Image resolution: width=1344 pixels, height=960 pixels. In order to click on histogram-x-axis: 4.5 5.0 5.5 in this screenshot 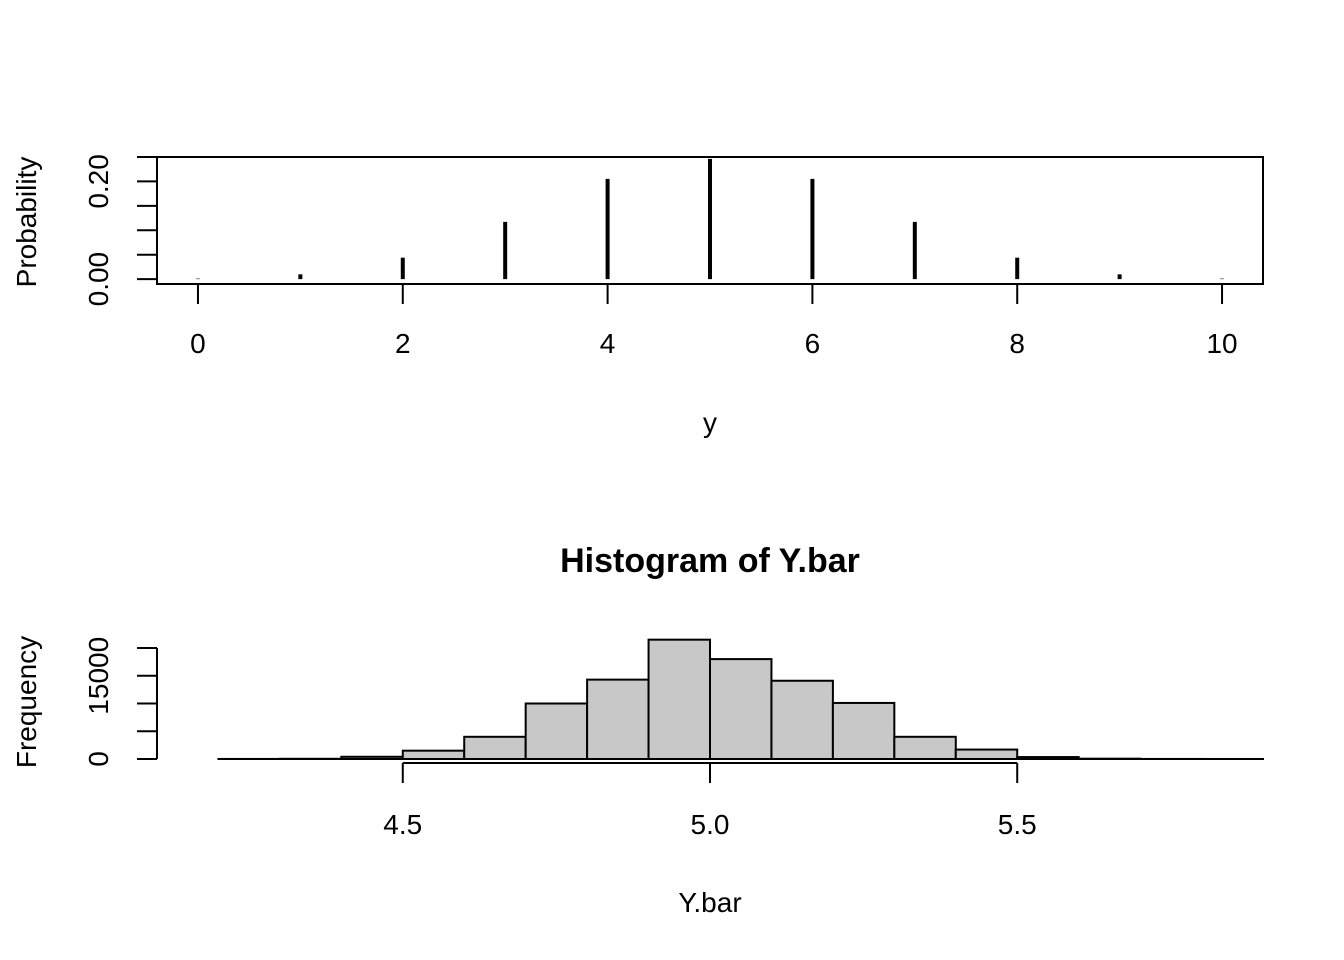, I will do `click(710, 801)`.